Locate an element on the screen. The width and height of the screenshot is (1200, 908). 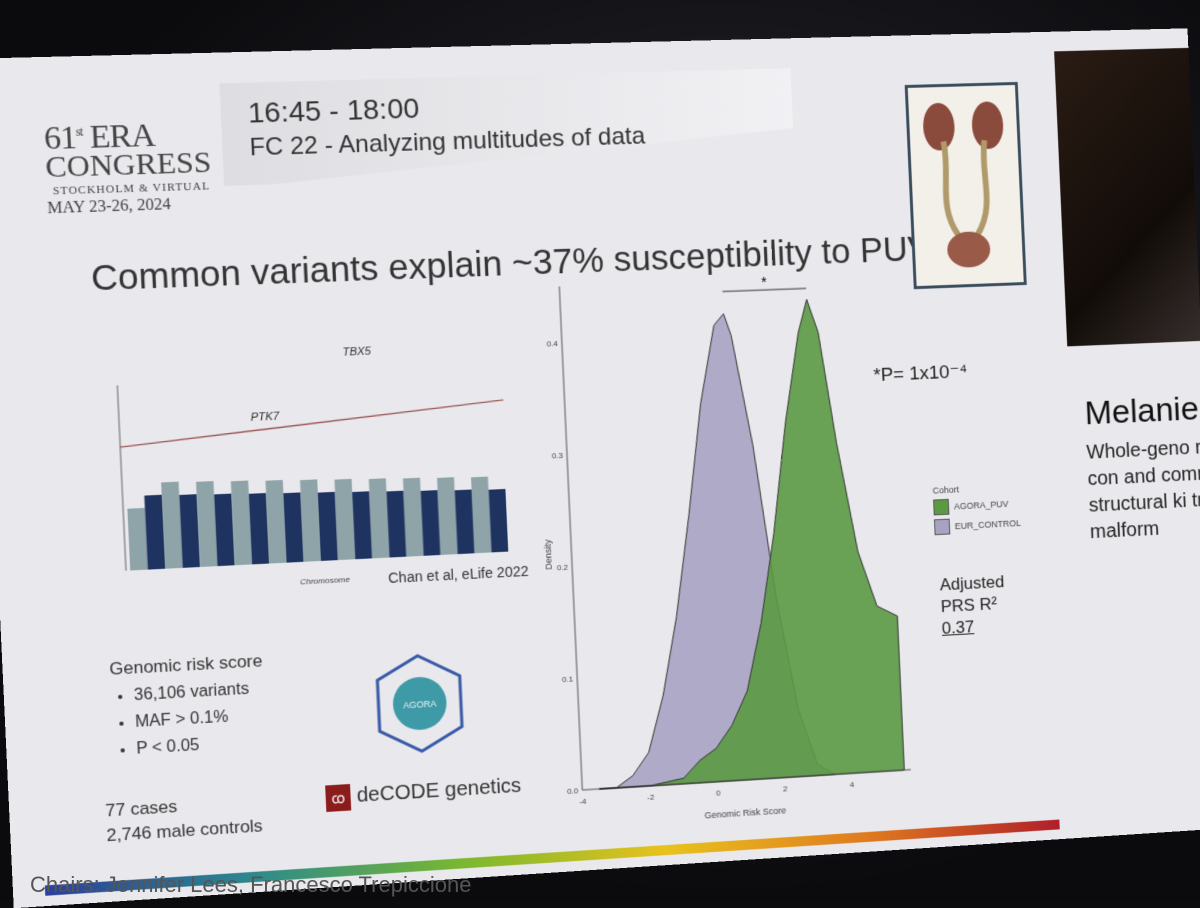
decode-mark-icon: ꭃ is located at coordinates (338, 798).